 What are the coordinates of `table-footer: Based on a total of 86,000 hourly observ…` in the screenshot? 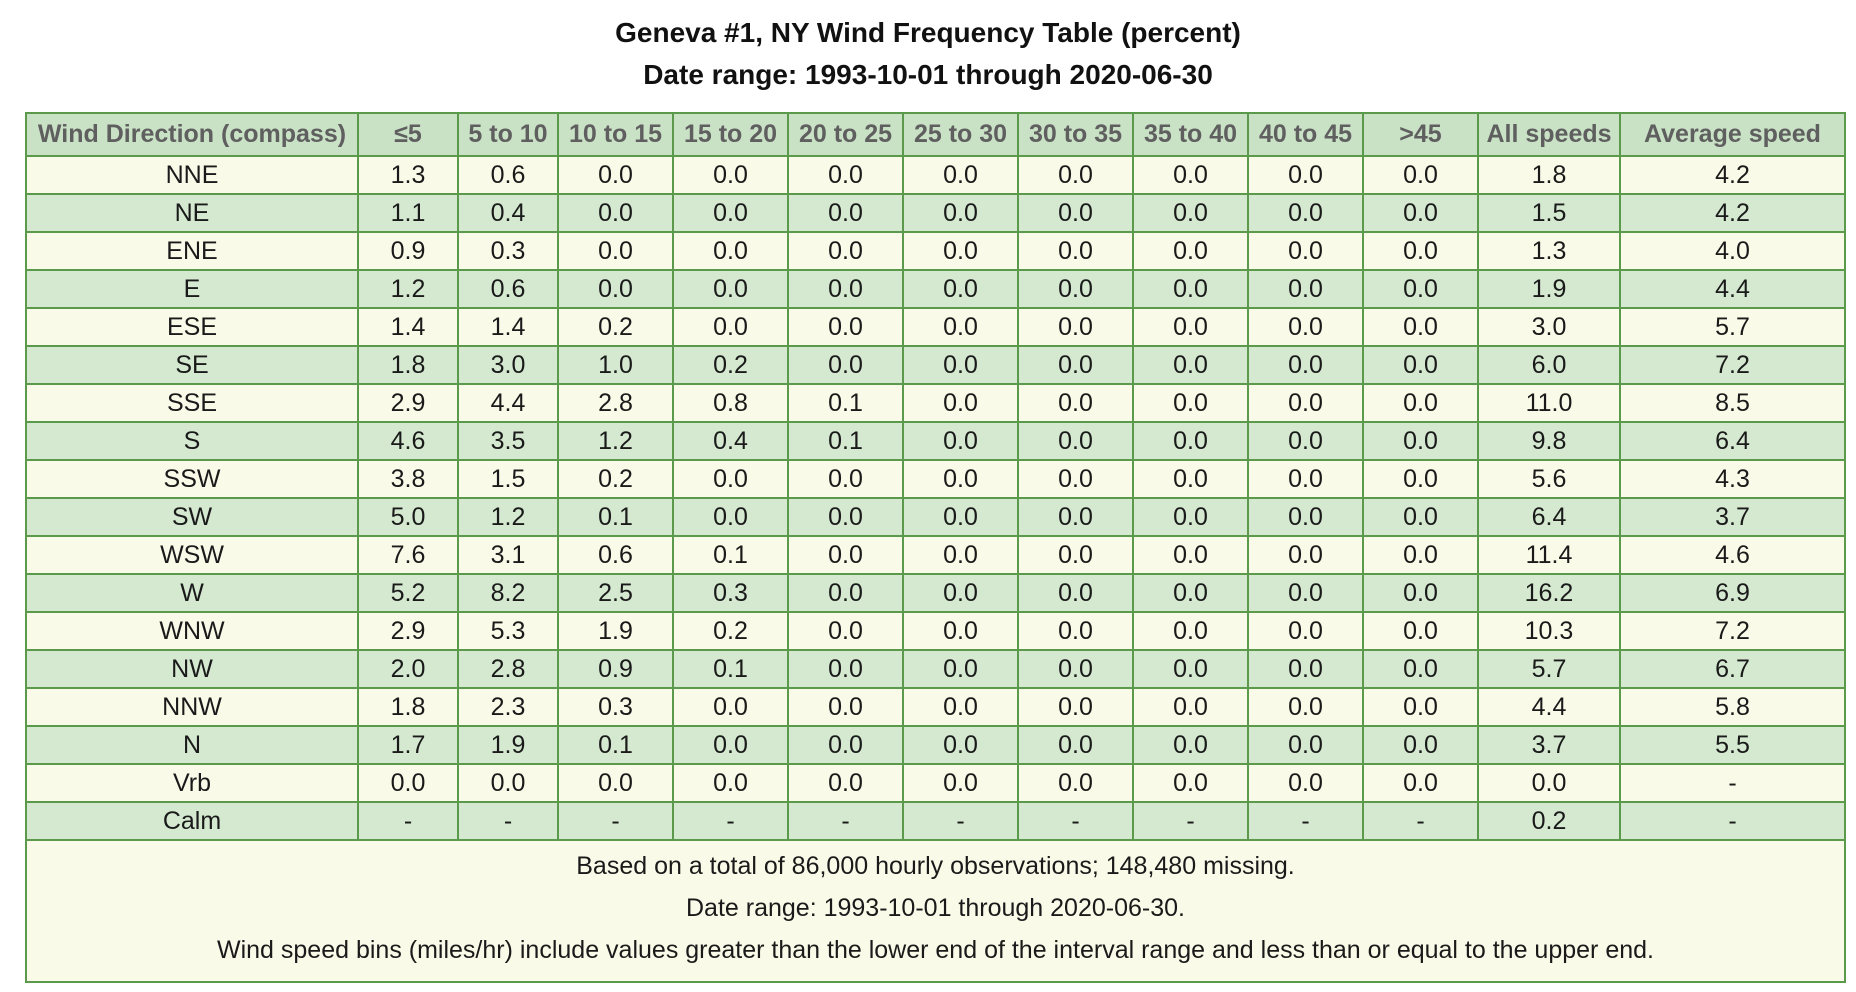 It's located at (935, 911).